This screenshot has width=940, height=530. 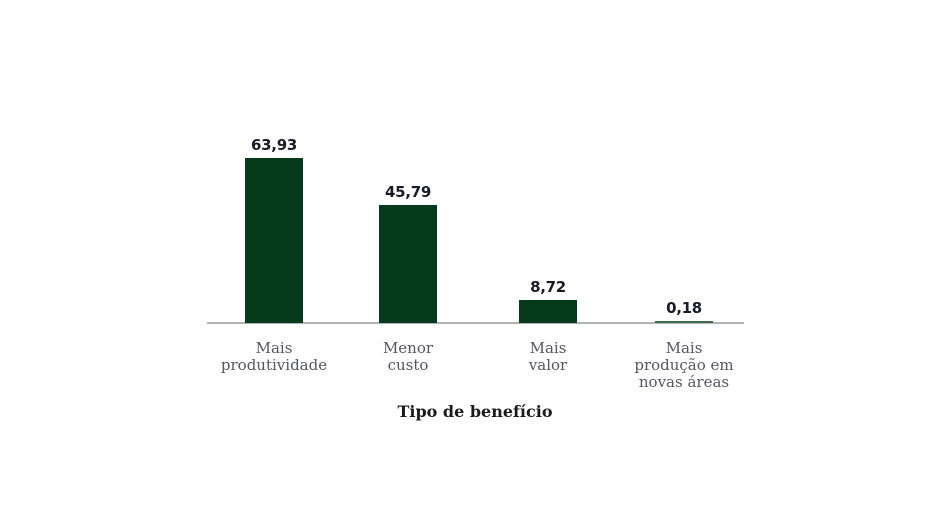 What do you see at coordinates (408, 192) in the screenshot?
I see `value-label: 45,79` at bounding box center [408, 192].